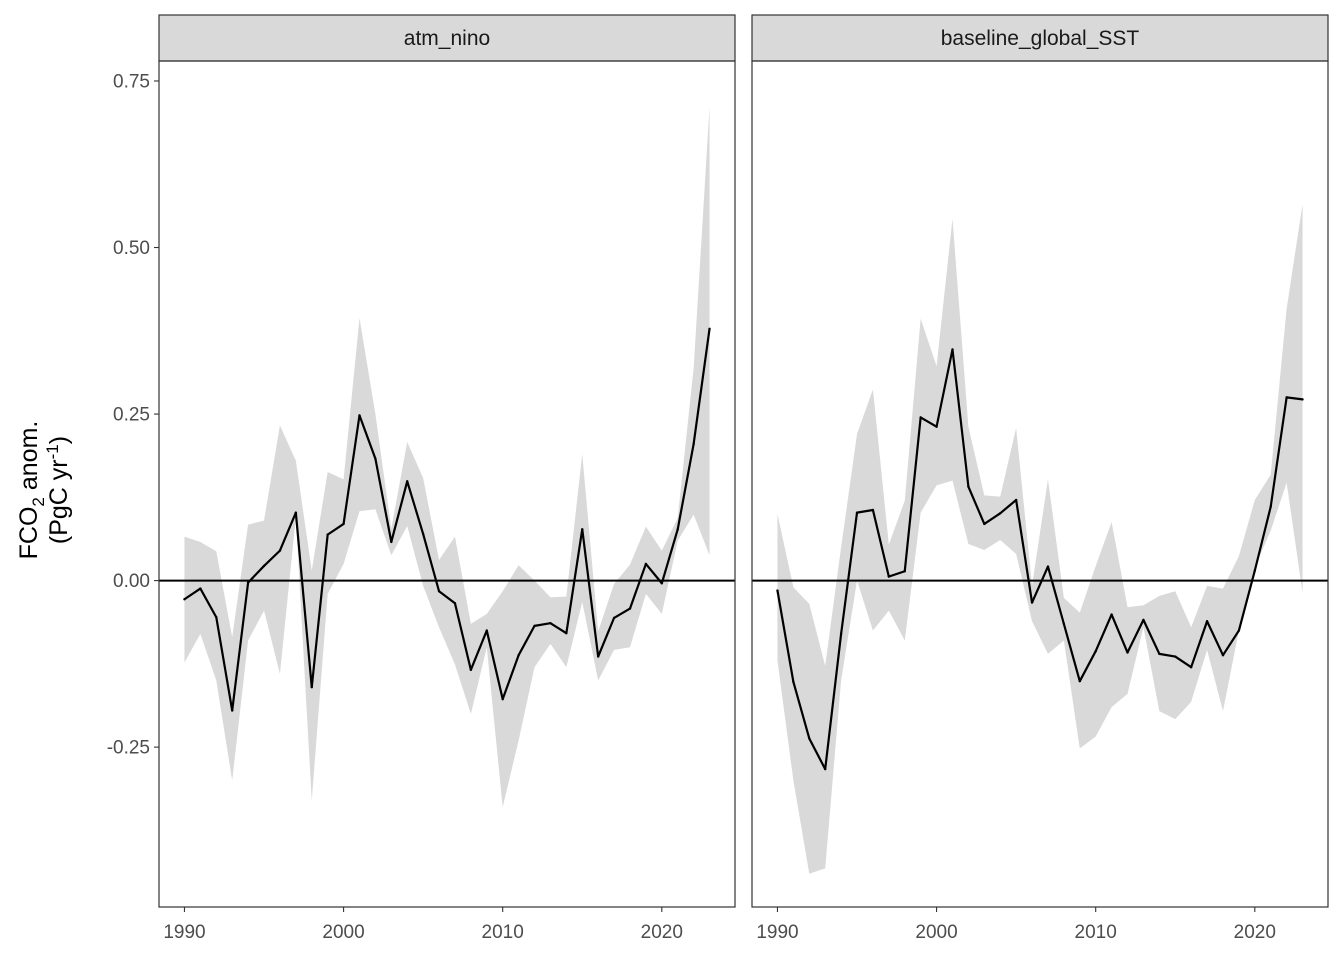  I want to click on y-tick-label: 0.50, so click(131, 248).